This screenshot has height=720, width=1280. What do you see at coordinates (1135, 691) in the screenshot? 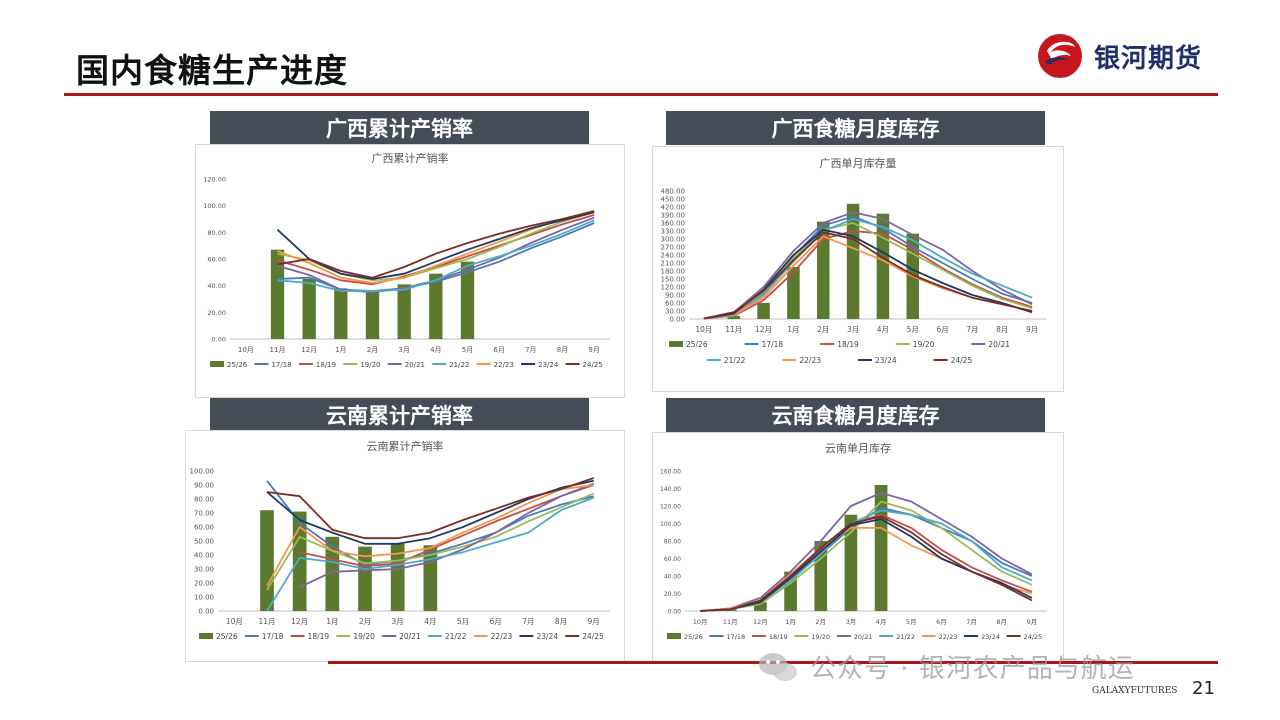
I see `footer-brand: GALAXYFUTURES` at bounding box center [1135, 691].